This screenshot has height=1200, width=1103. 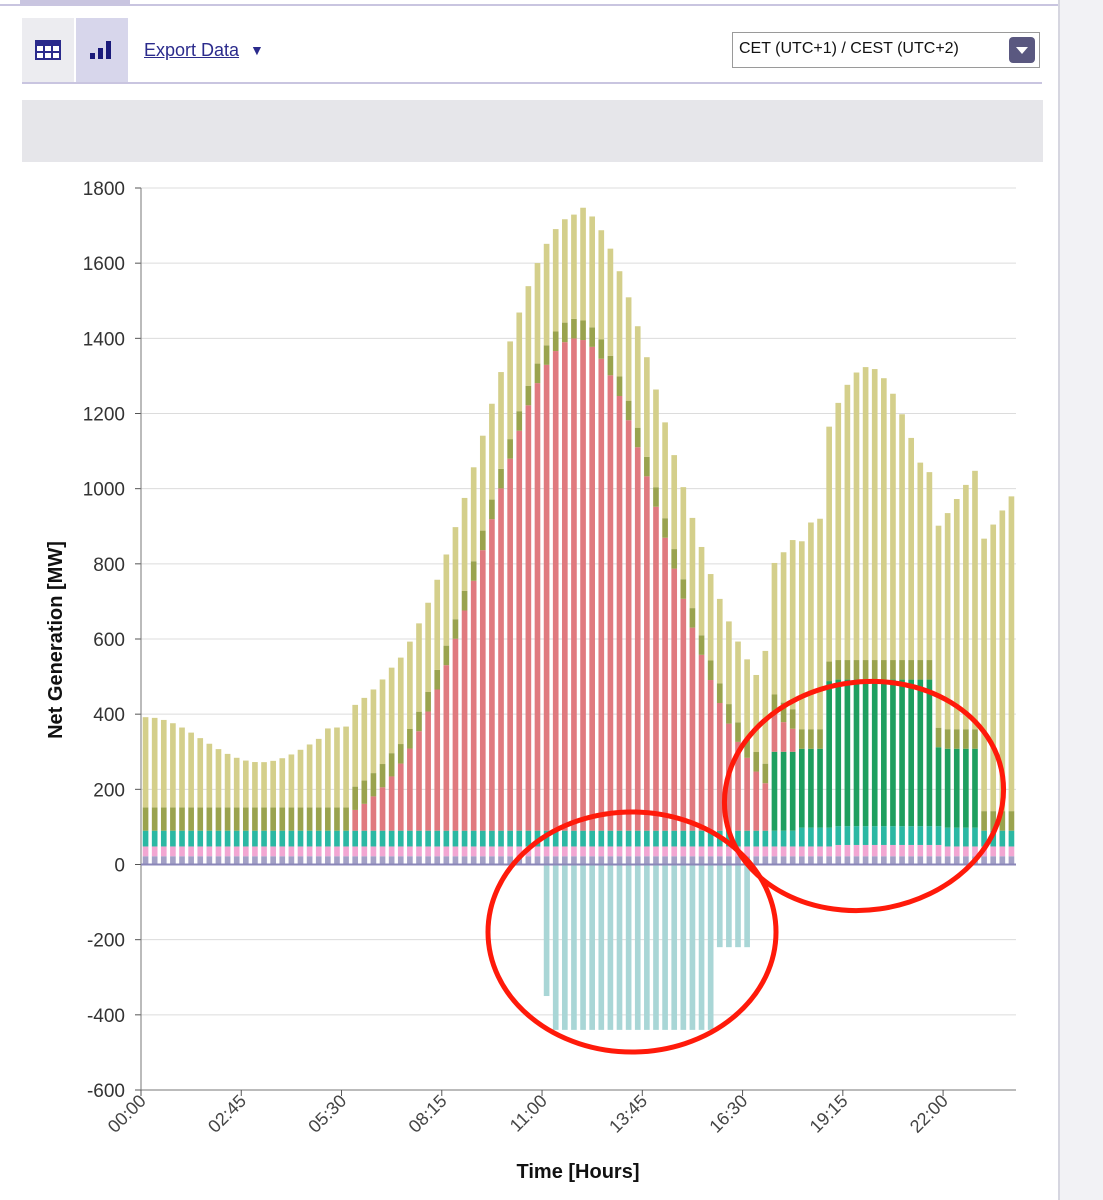 I want to click on y-tick-label: 1600, so click(x=104, y=264).